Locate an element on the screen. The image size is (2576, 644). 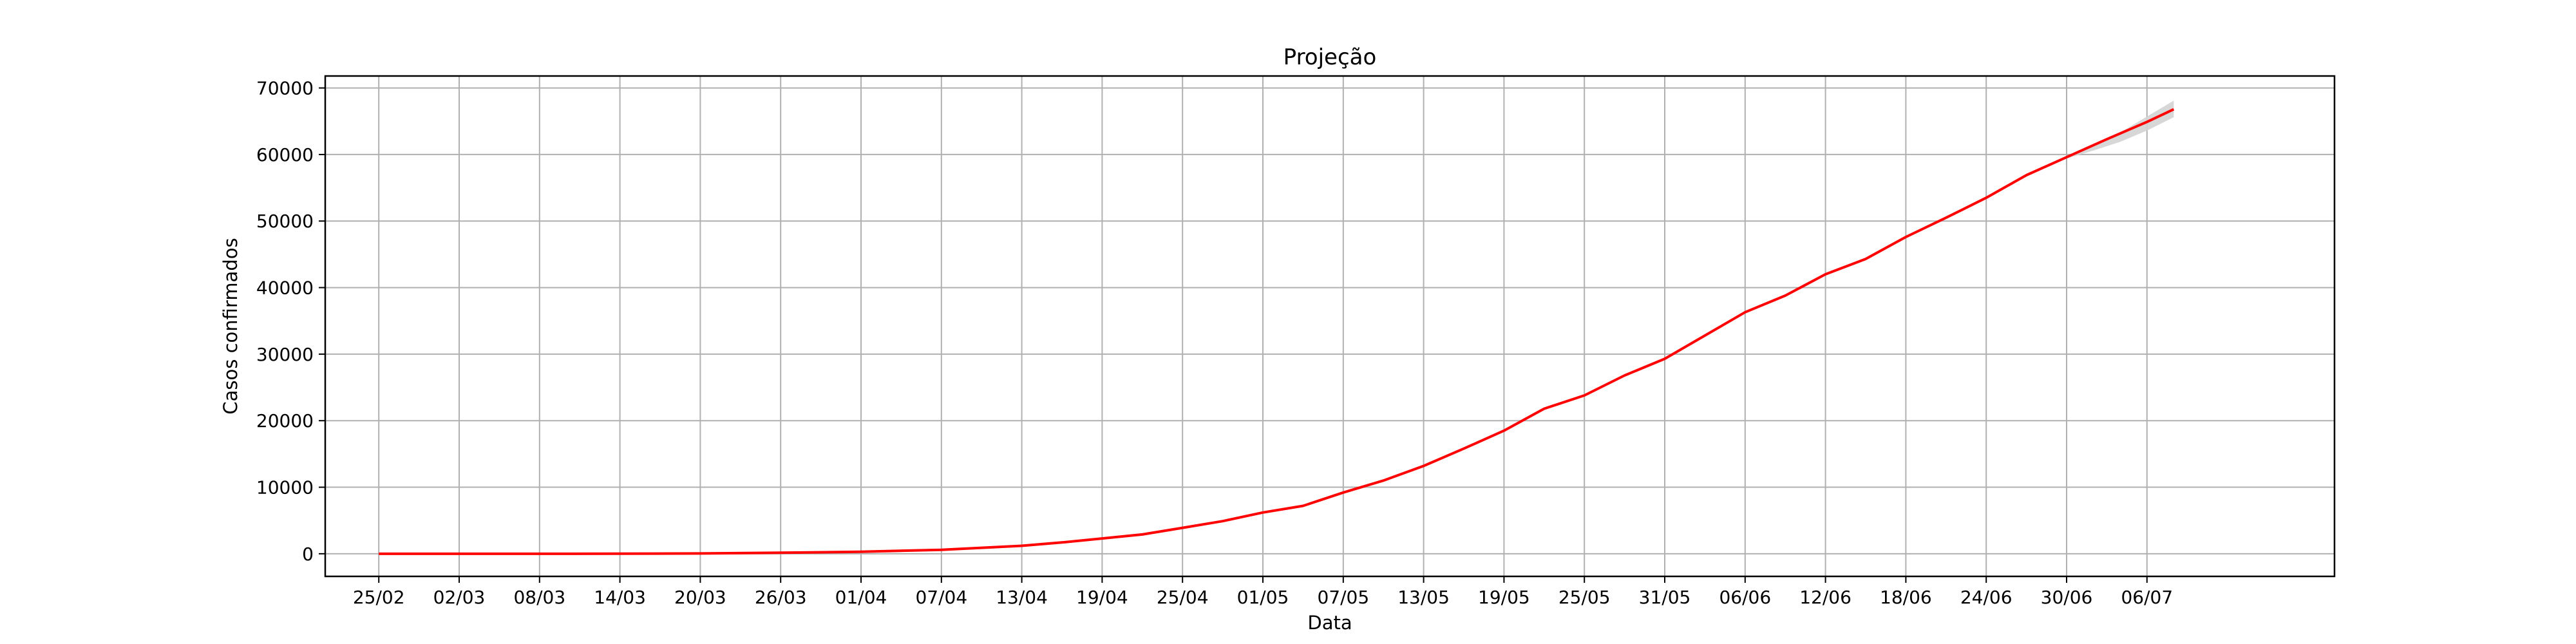
x-tick-label: 24/06 is located at coordinates (1986, 597).